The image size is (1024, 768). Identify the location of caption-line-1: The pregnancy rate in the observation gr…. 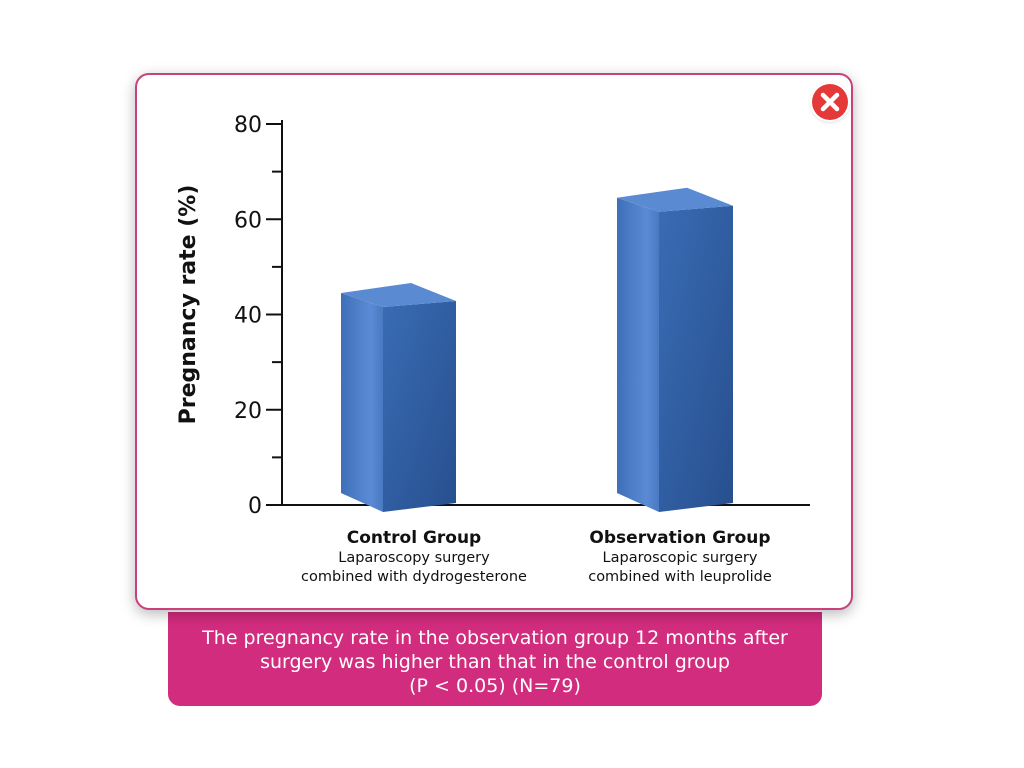
(495, 638).